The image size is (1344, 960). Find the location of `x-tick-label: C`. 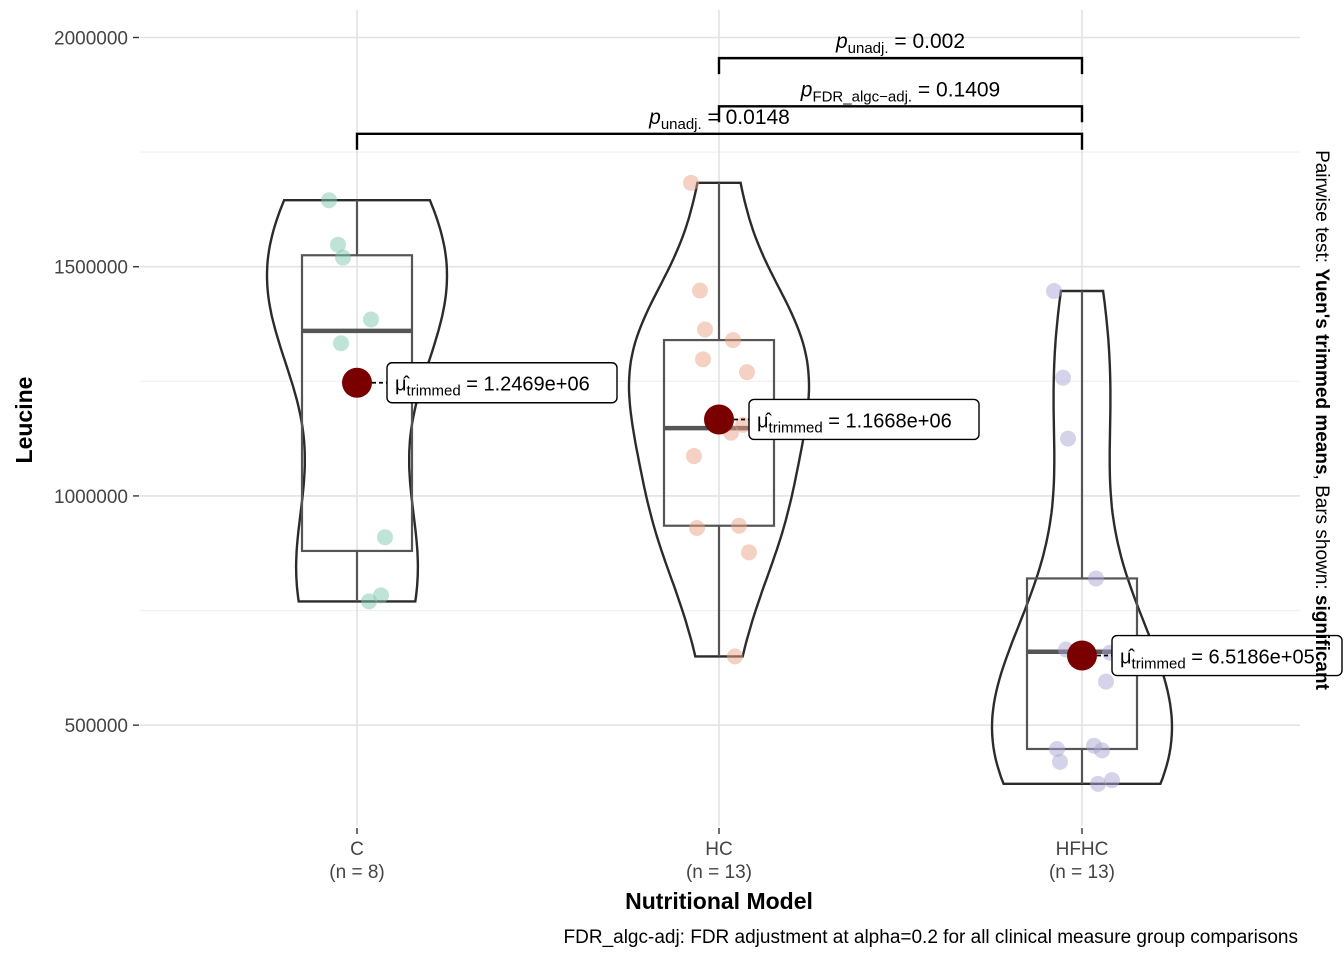

x-tick-label: C is located at coordinates (357, 849).